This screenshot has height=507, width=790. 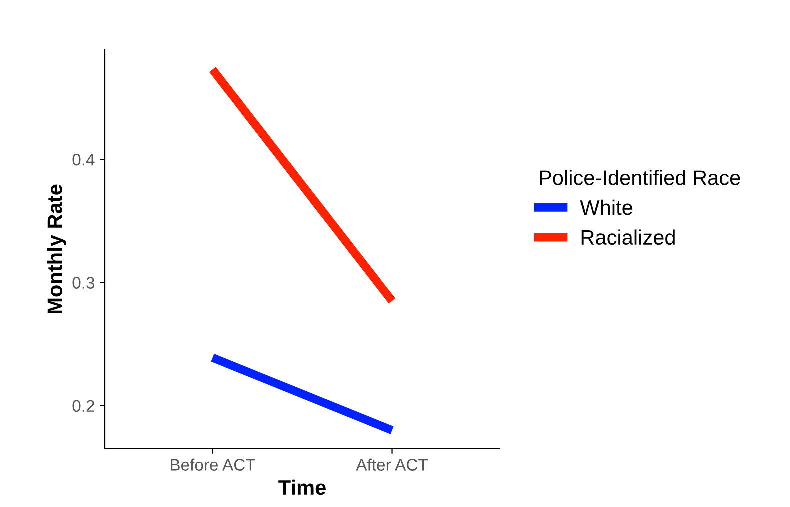 What do you see at coordinates (213, 464) in the screenshot?
I see `x-tick-label: Before ACT` at bounding box center [213, 464].